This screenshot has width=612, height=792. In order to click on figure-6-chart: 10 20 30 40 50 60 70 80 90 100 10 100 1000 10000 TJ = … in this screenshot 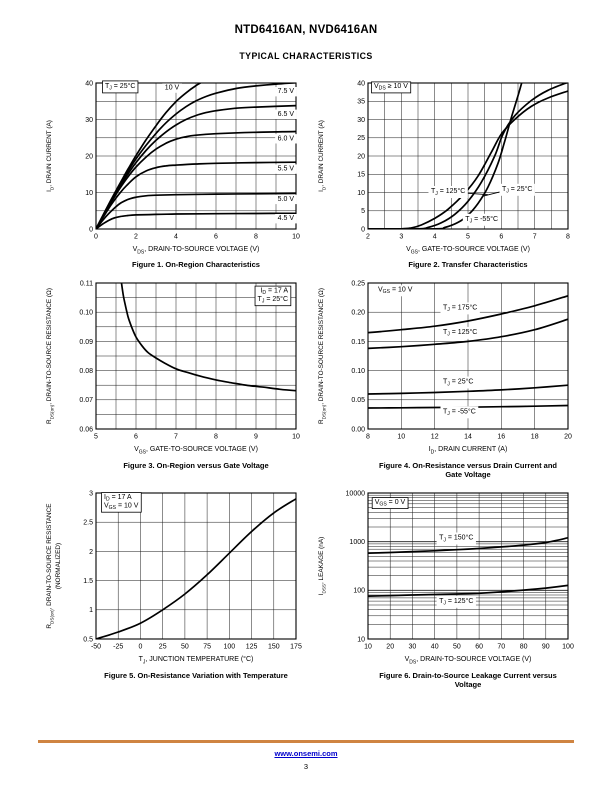, I will do `click(460, 571)`.